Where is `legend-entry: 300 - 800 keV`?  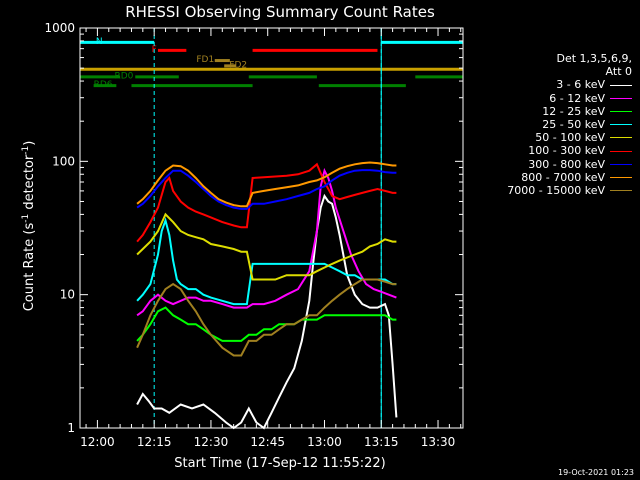
legend-entry: 300 - 800 keV is located at coordinates (569, 164).